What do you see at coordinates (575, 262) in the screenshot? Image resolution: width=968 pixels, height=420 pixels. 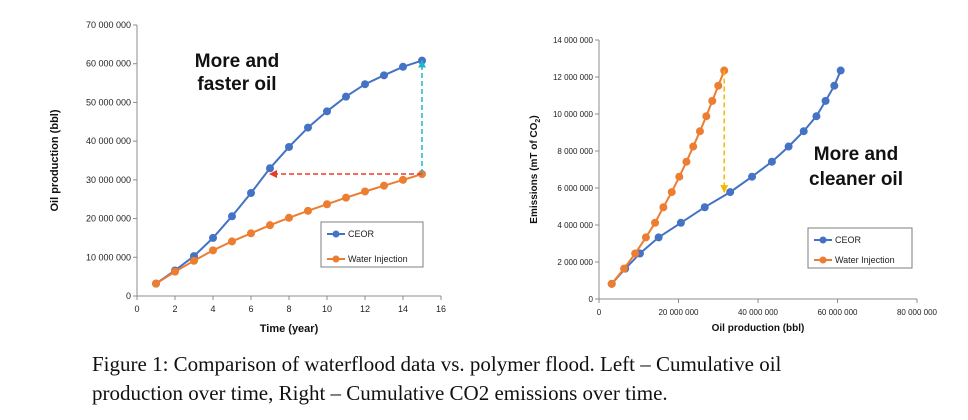 I see `right-y-tick-label: 2 000 000` at bounding box center [575, 262].